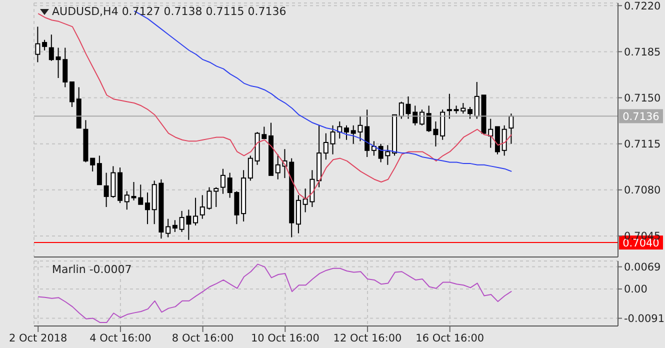 This screenshot has width=665, height=348. Describe the element at coordinates (642, 6) in the screenshot. I see `y-tick-label: 0.7220` at that location.